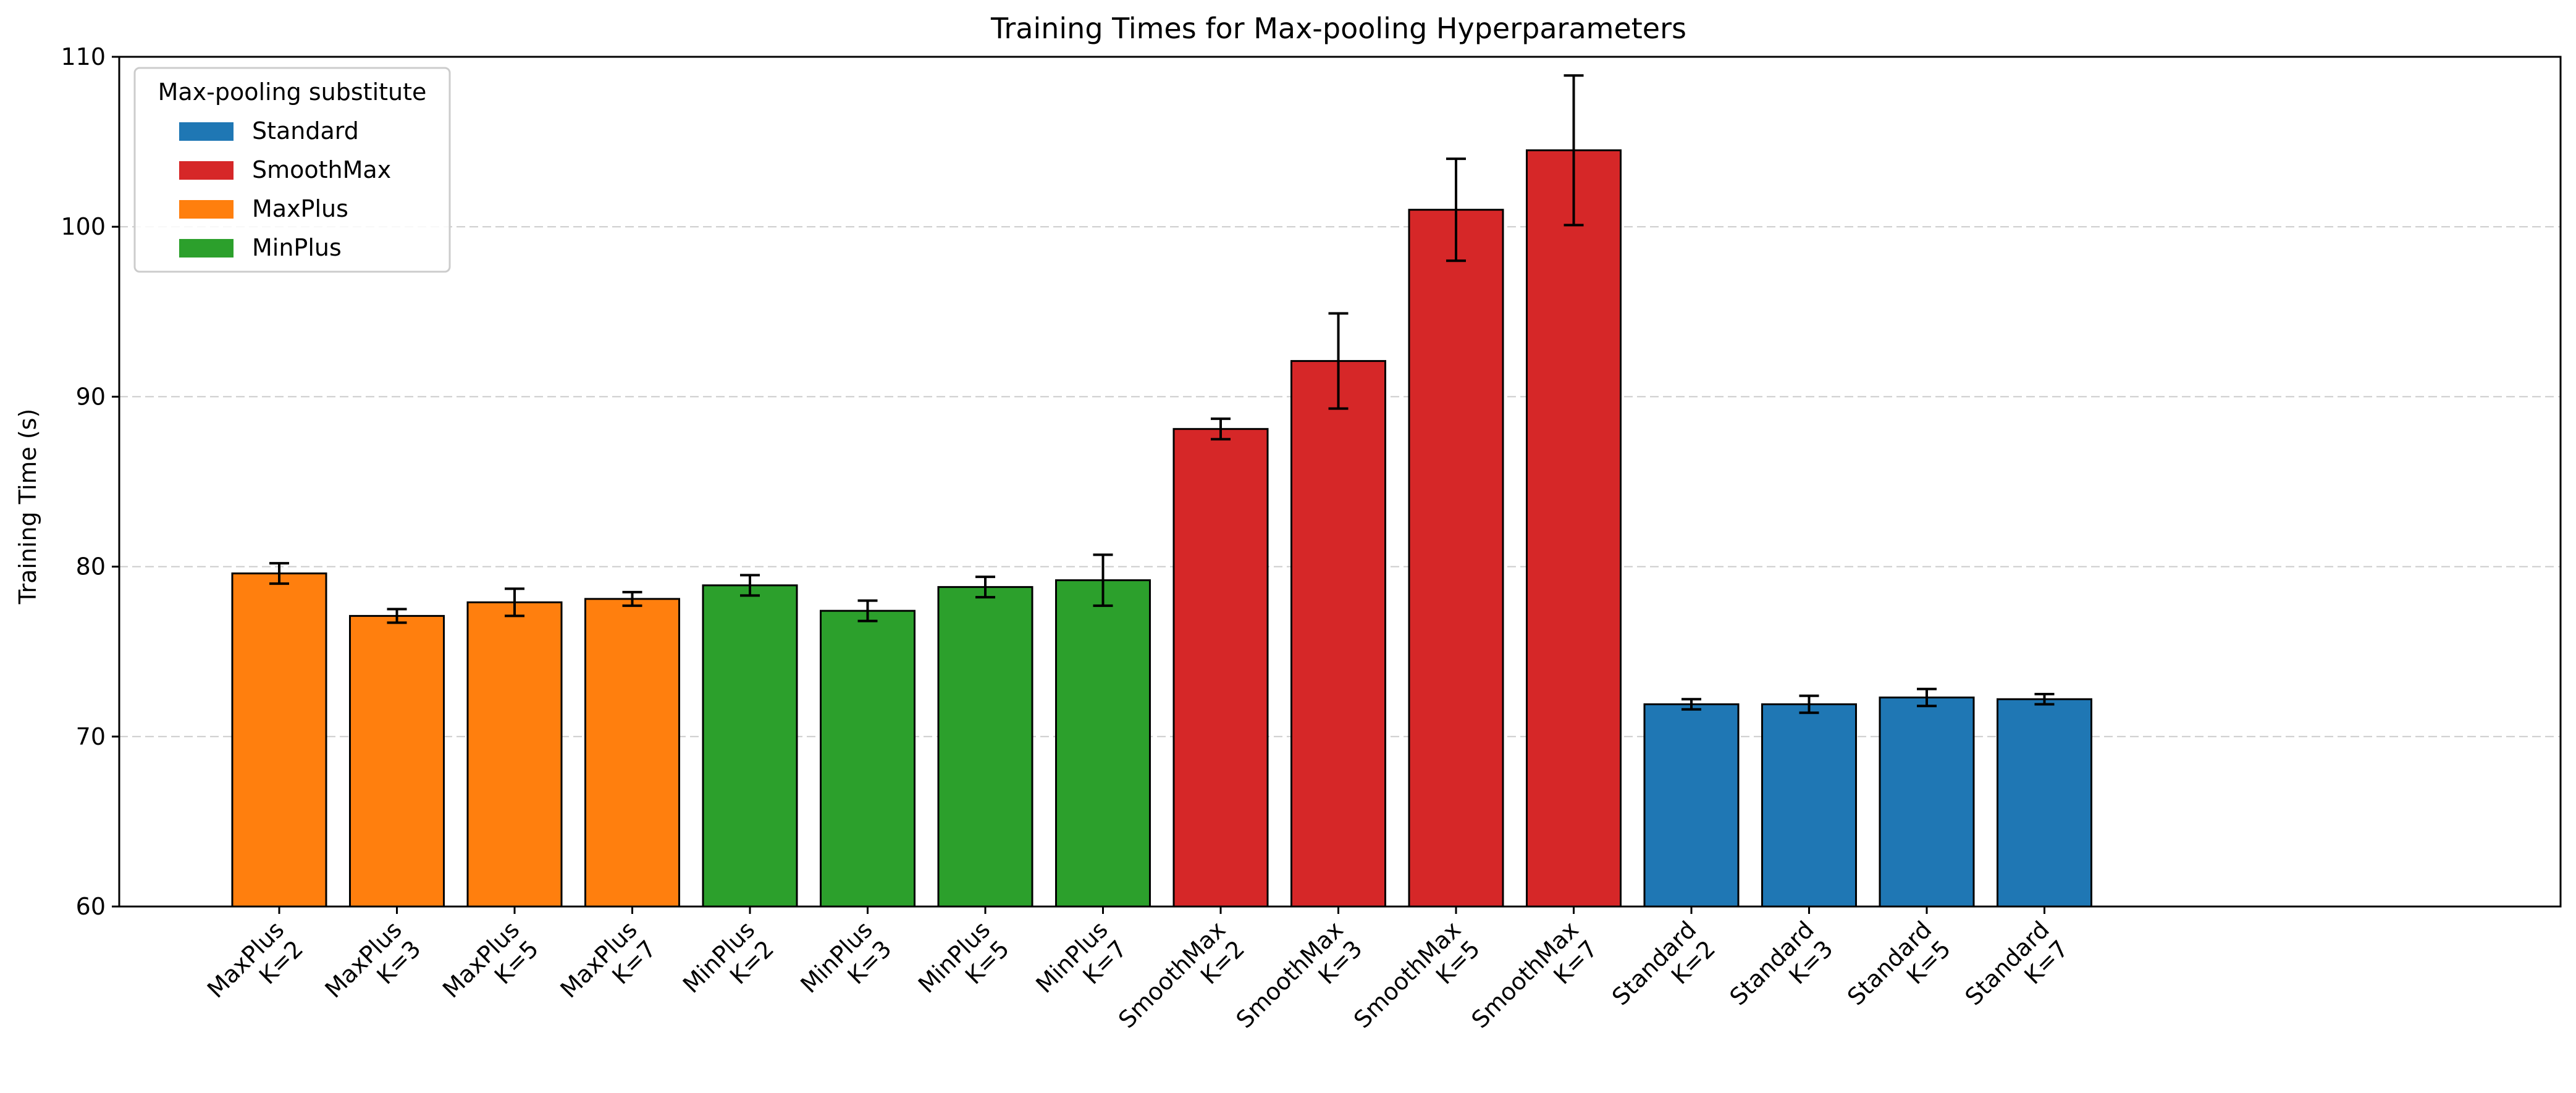  What do you see at coordinates (91, 566) in the screenshot?
I see `y-tick-label: 80` at bounding box center [91, 566].